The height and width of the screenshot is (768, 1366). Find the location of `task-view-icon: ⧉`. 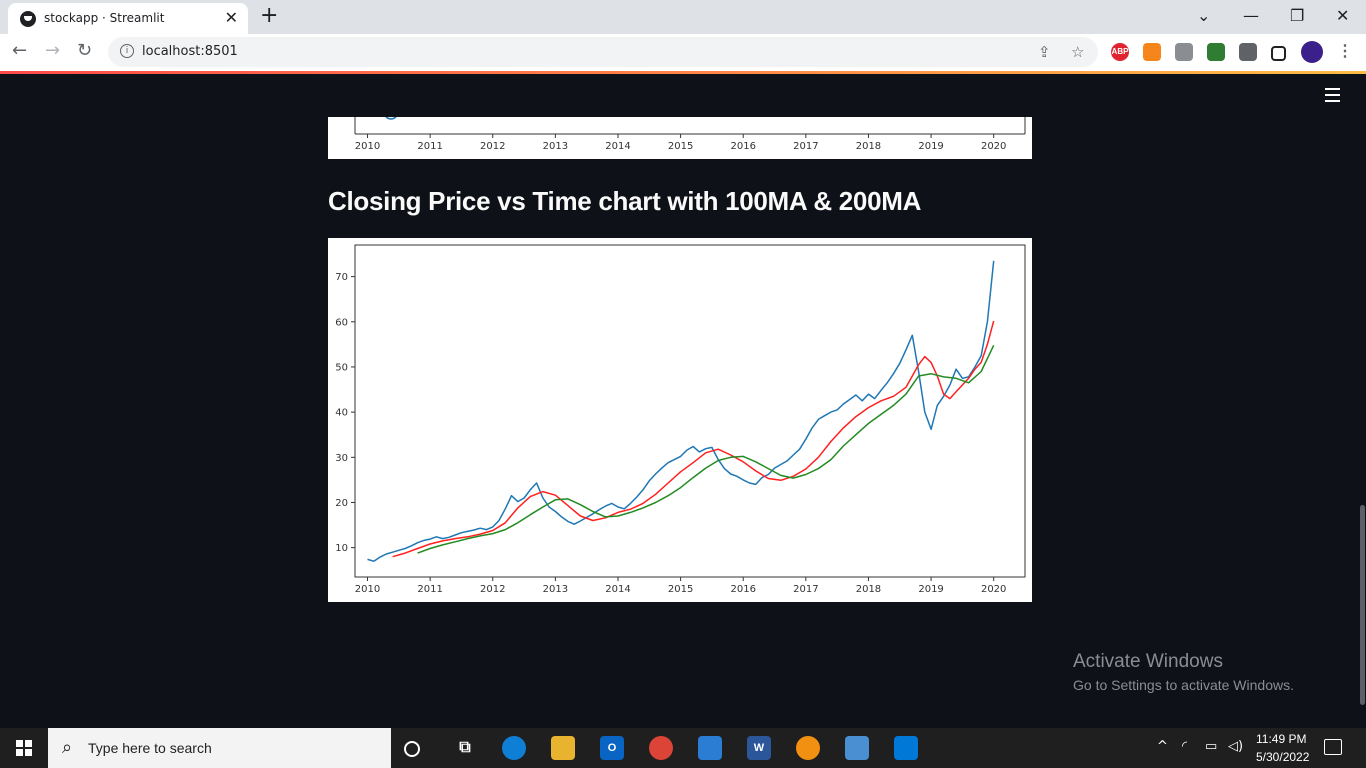

task-view-icon: ⧉ is located at coordinates (465, 747).